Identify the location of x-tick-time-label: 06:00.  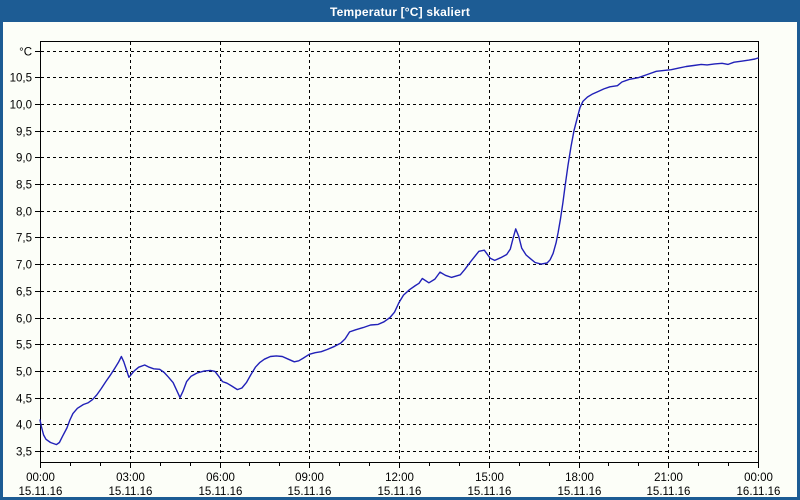
(220, 478).